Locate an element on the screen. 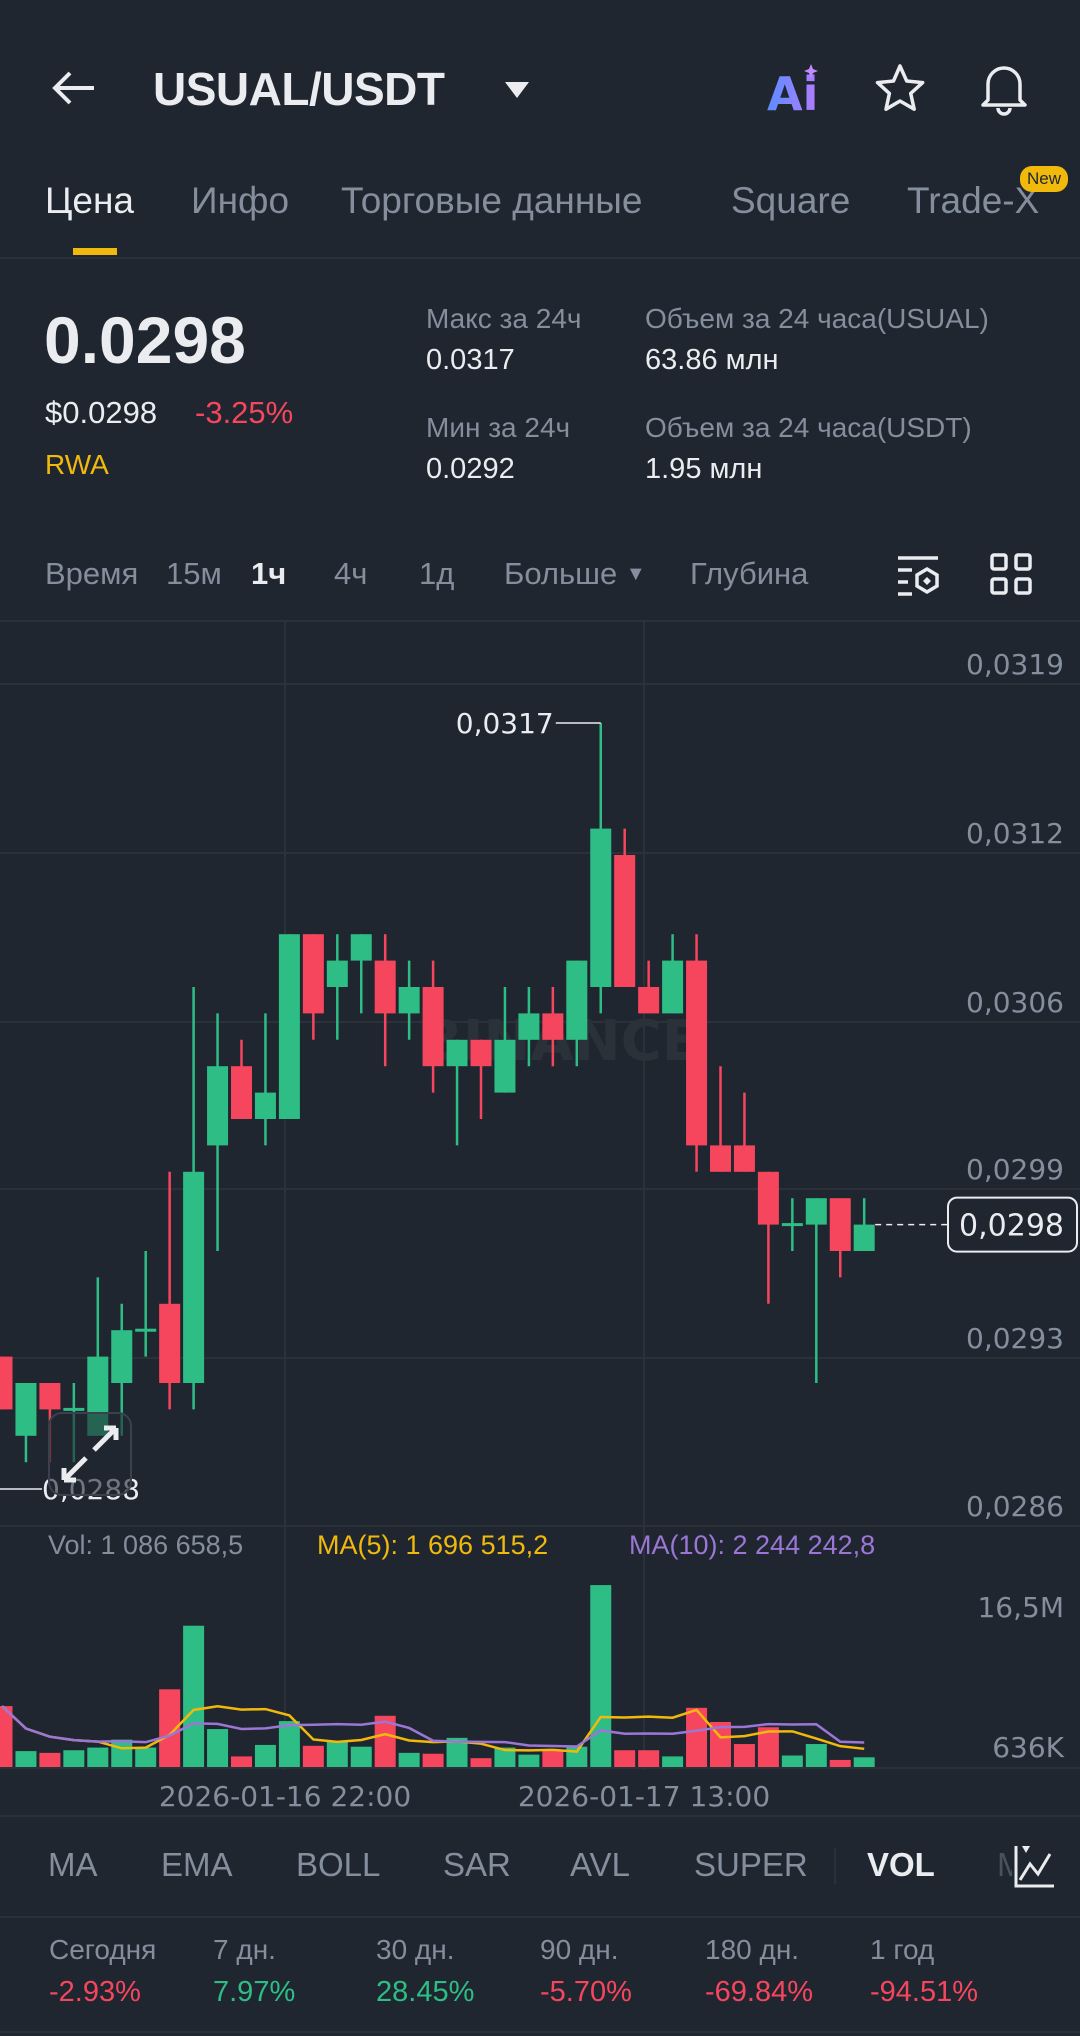 This screenshot has height=2036, width=1080. more-label: Больше is located at coordinates (561, 573).